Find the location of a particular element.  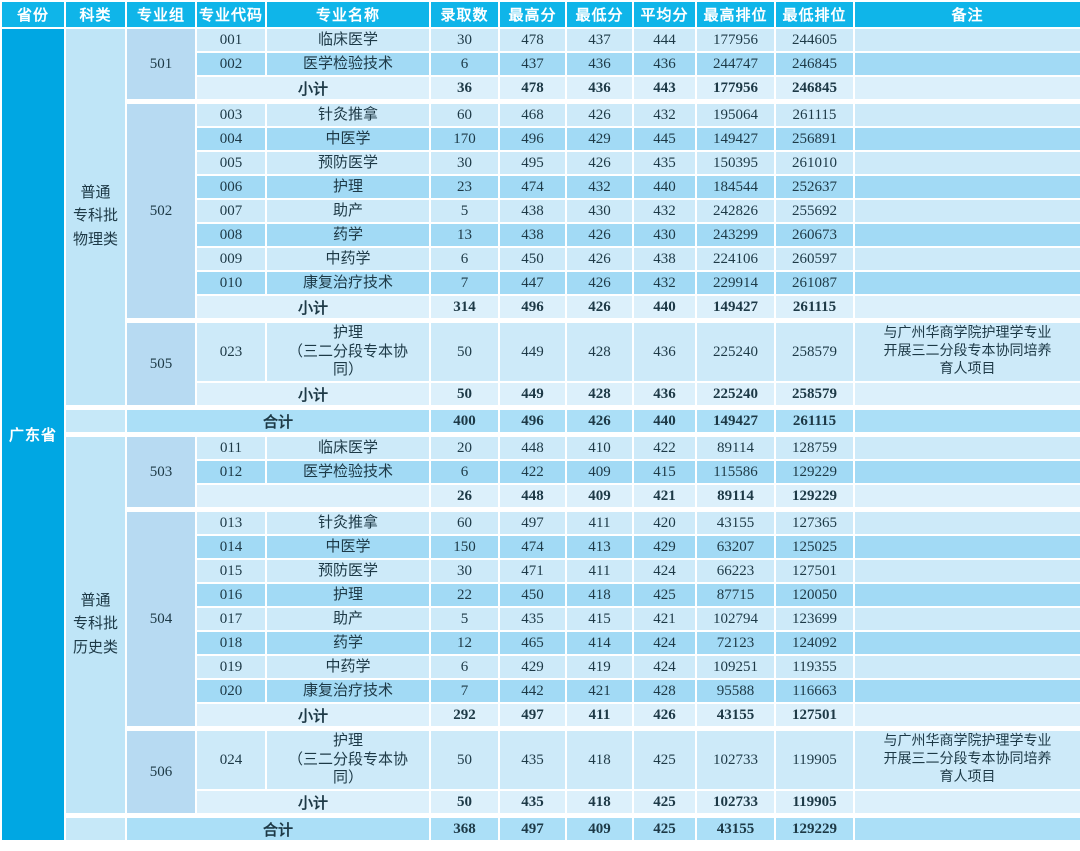

category-cell: 普通 专科批 物理类 is located at coordinates (95, 218).